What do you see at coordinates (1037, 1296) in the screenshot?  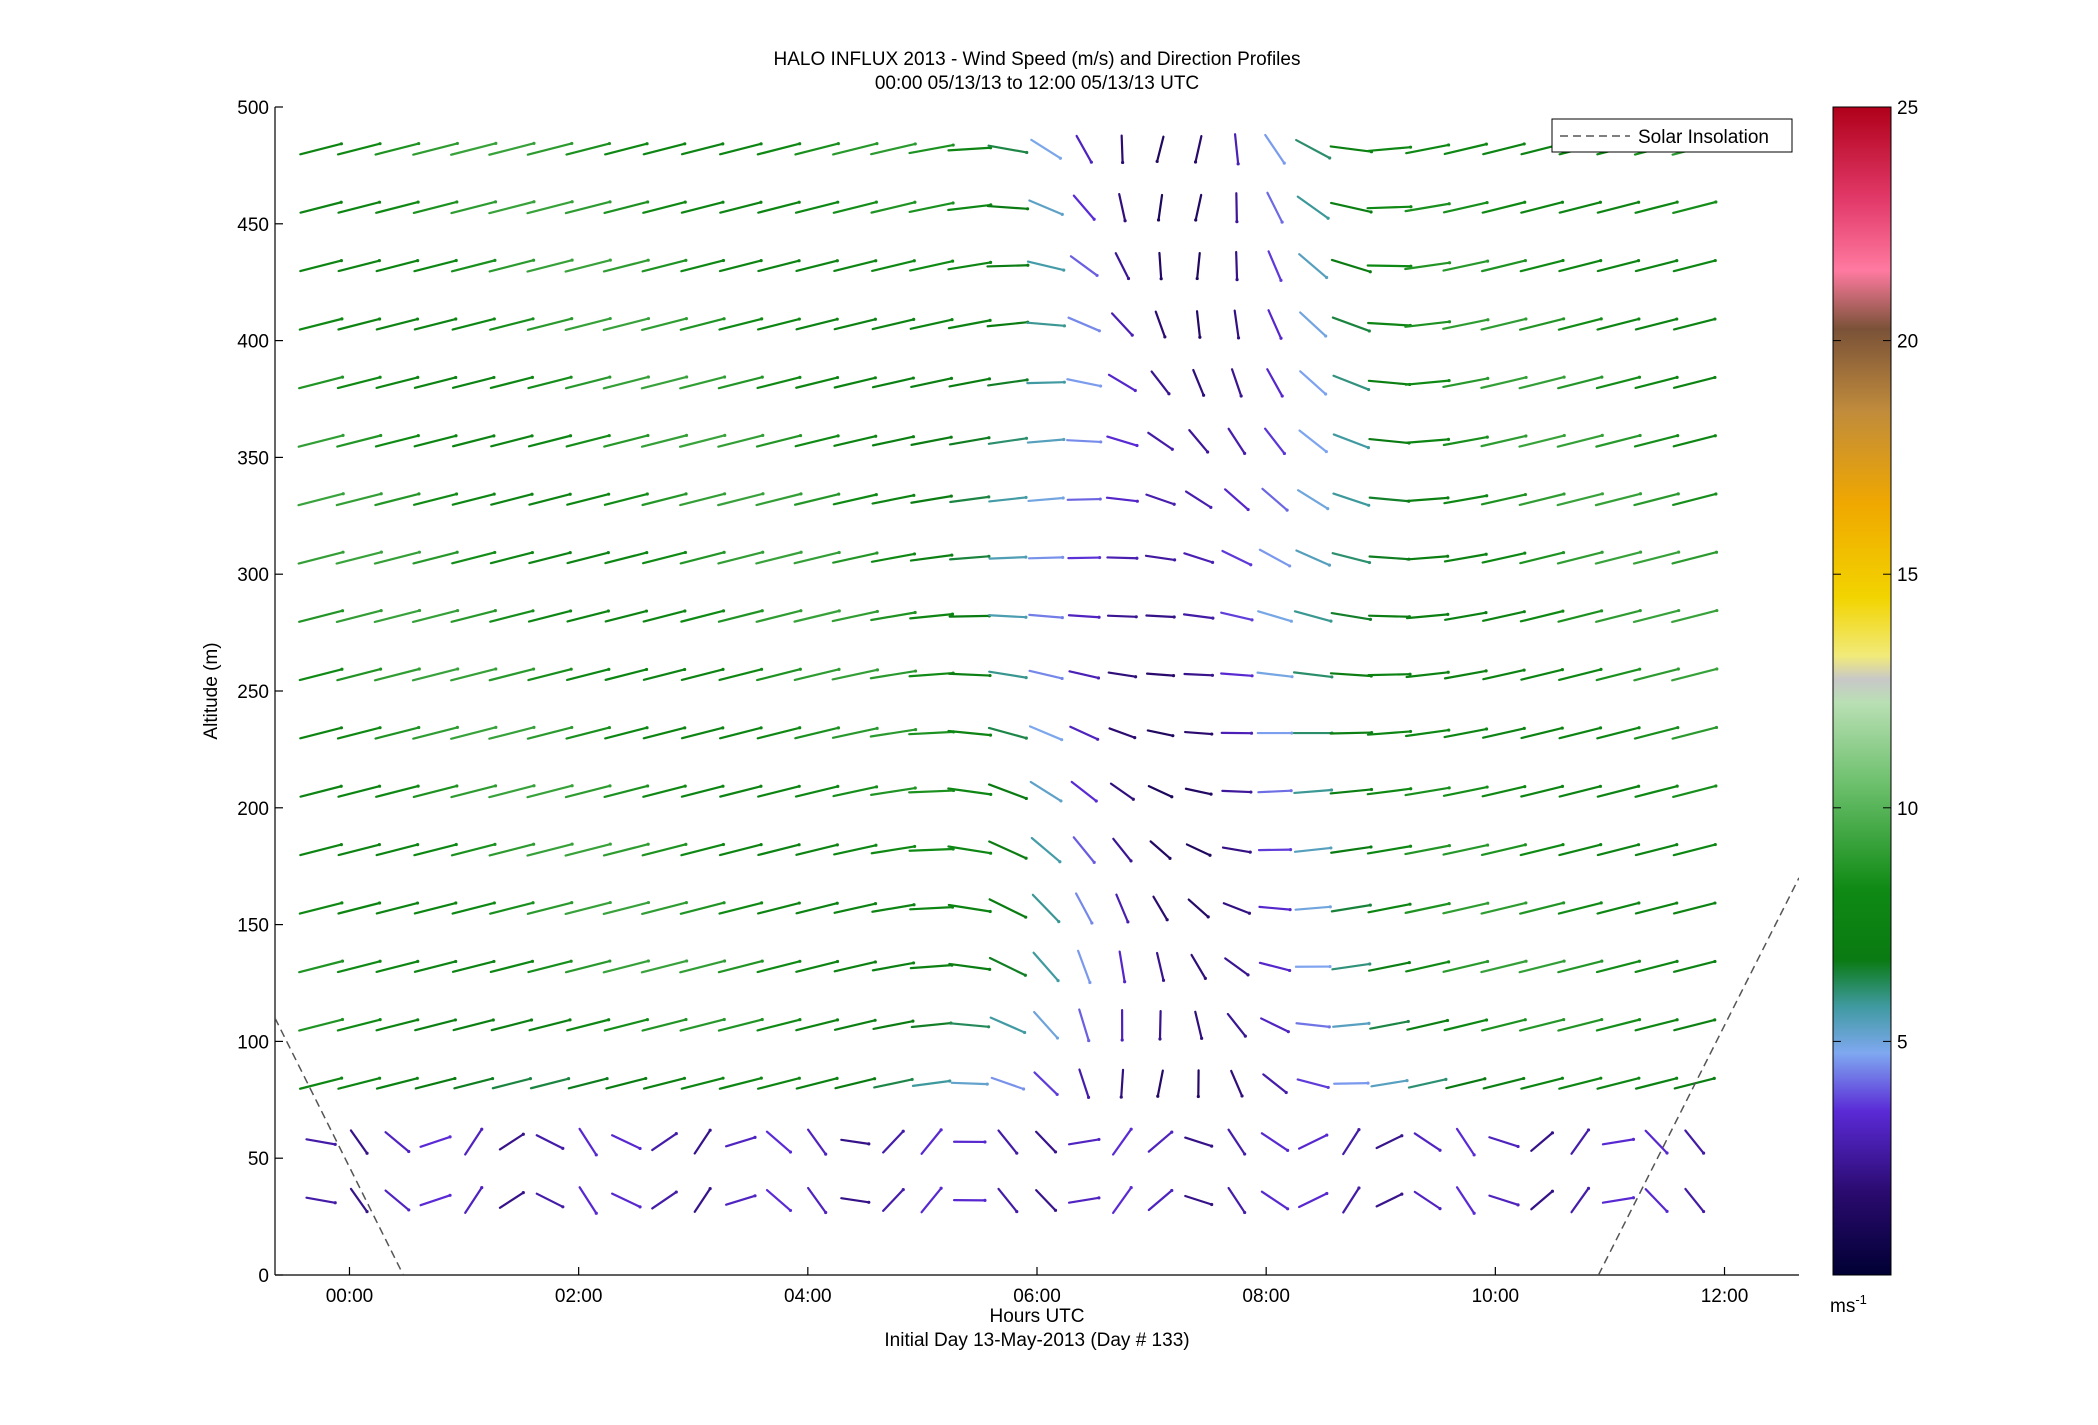 I see `x-tick-label: 06:00` at bounding box center [1037, 1296].